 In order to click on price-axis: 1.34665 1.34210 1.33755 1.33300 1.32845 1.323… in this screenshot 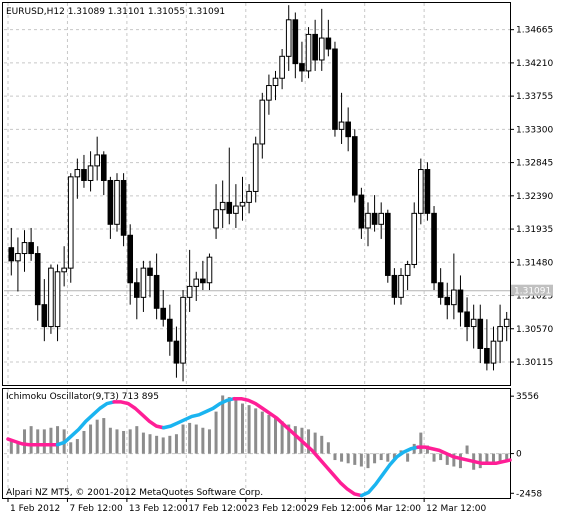, I will do `click(531, 197)`.